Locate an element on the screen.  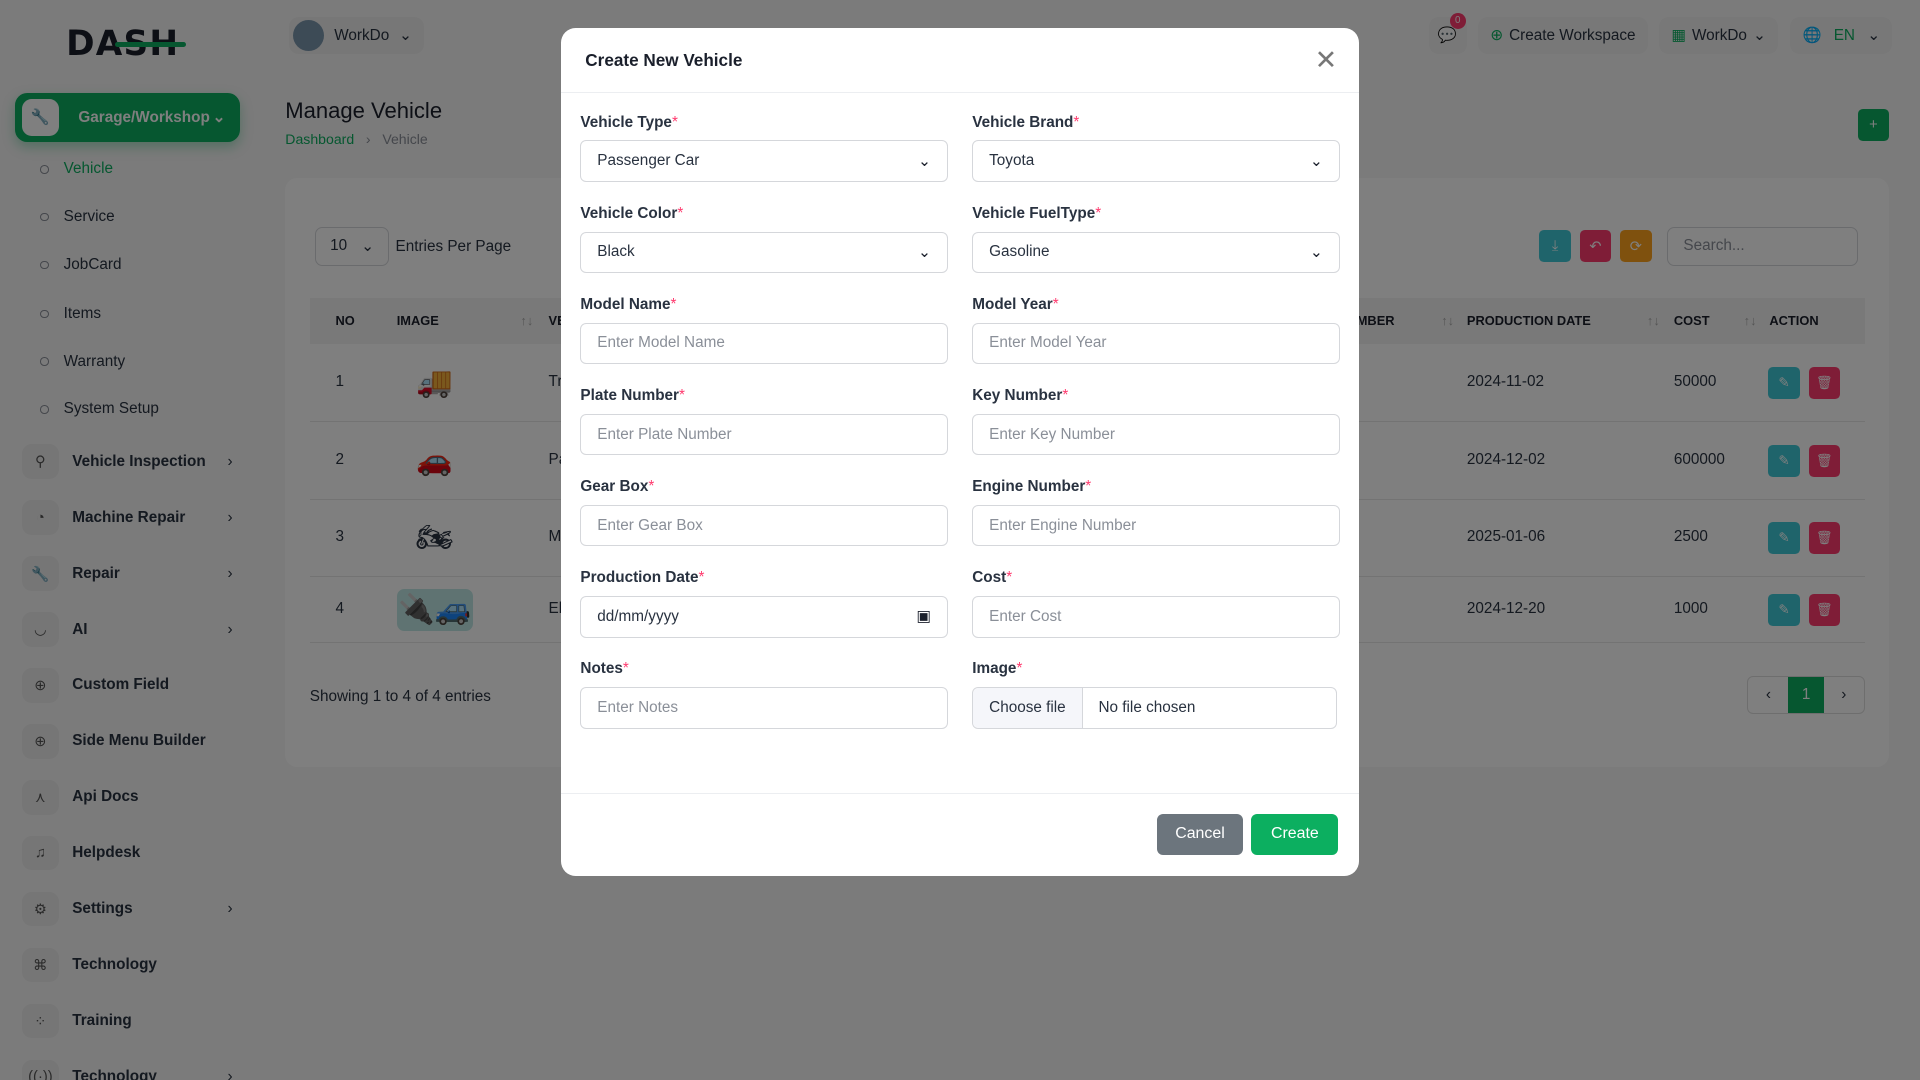
choose-file-button: Choose file is located at coordinates (1028, 708).